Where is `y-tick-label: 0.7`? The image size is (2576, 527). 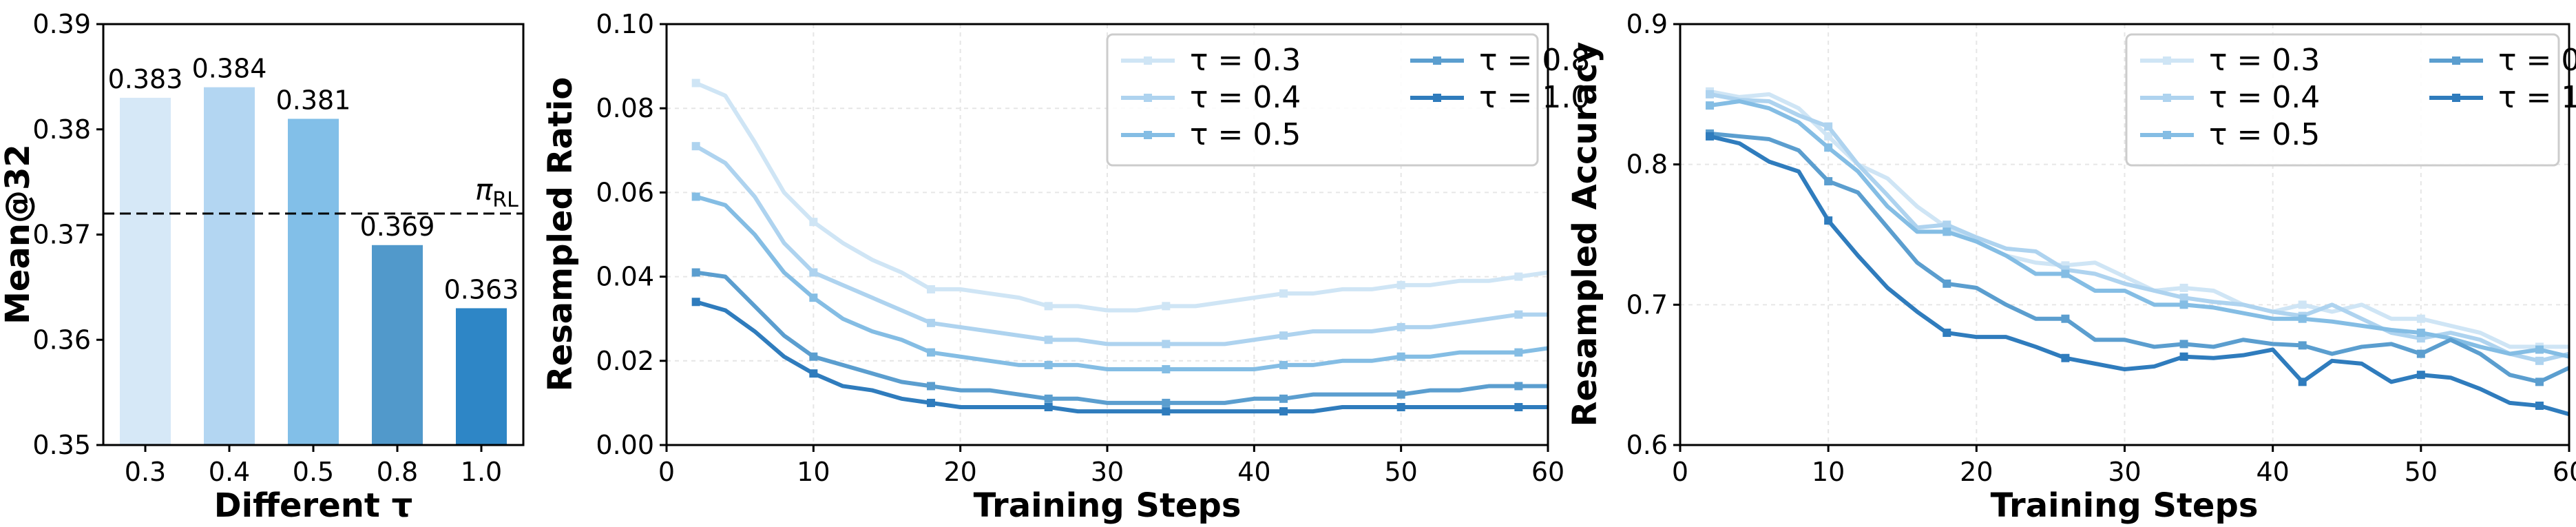
y-tick-label: 0.7 is located at coordinates (1647, 304).